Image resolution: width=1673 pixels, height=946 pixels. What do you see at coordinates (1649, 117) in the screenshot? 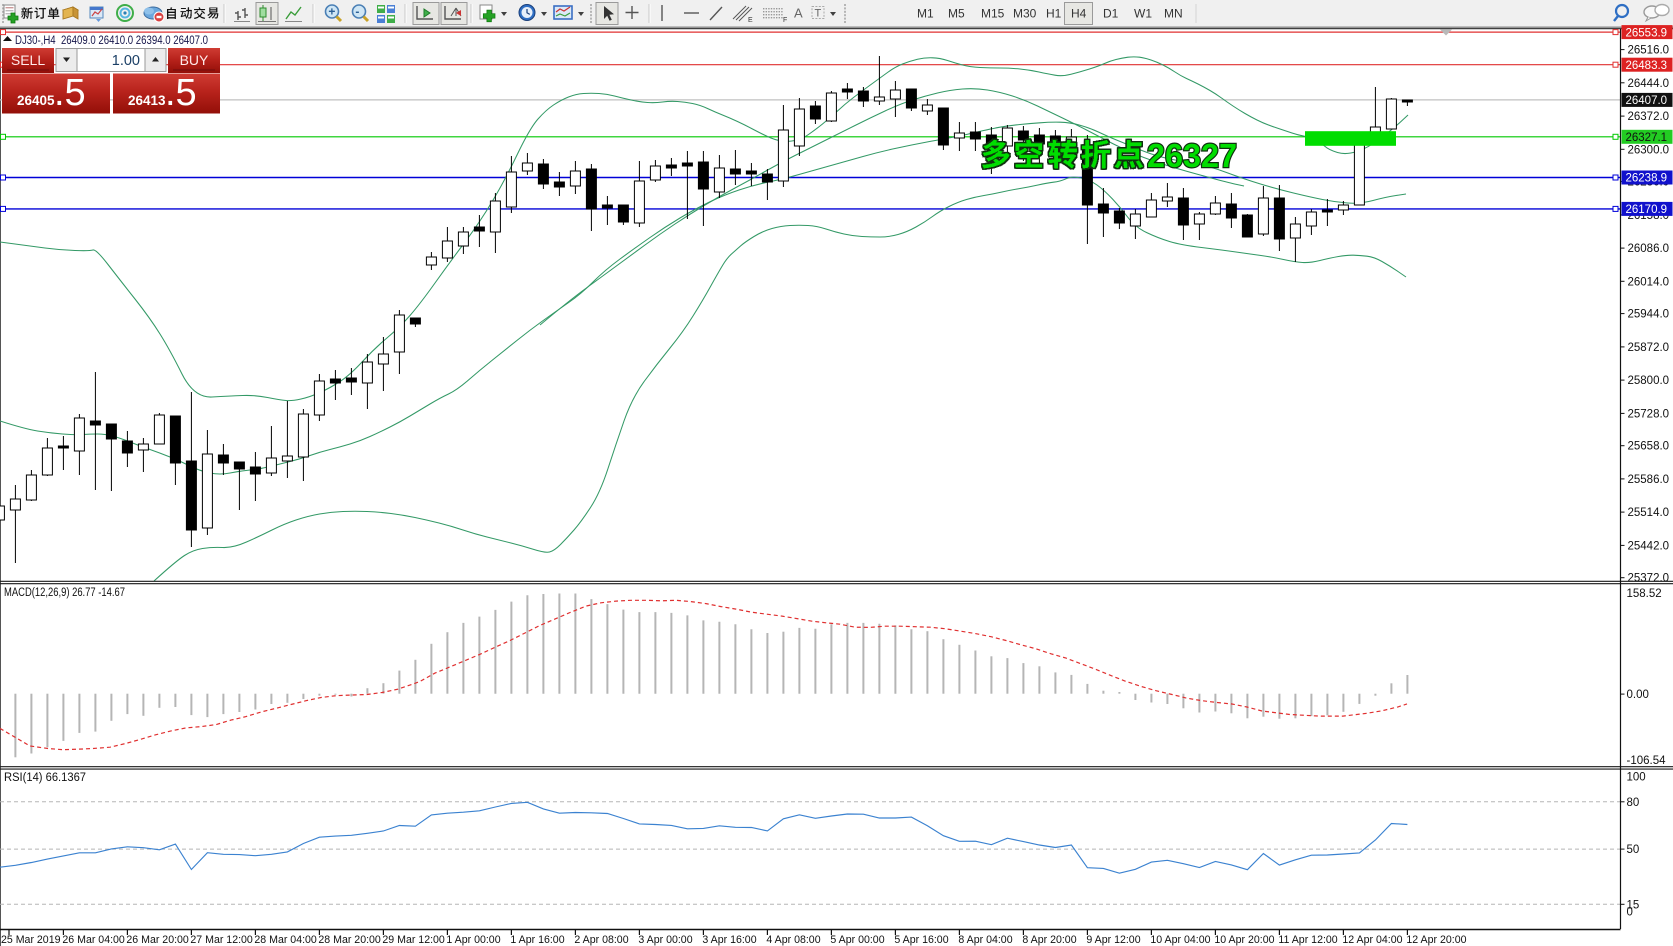
I see `svg-text: 26372.0` at bounding box center [1649, 117].